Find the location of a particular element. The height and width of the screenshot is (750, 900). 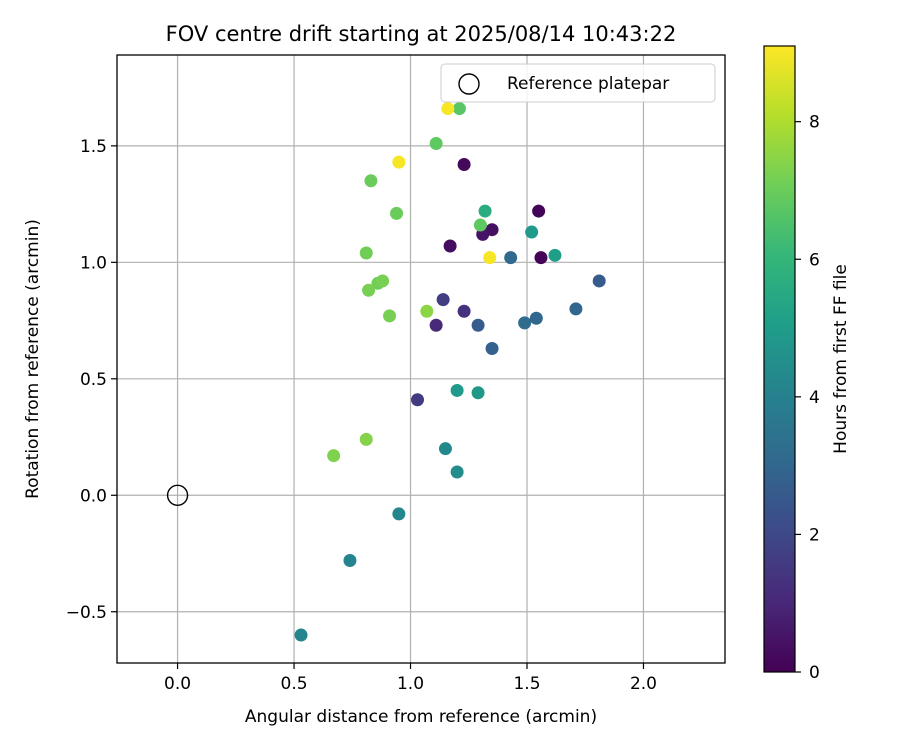

reference-marker-group is located at coordinates (177, 495).